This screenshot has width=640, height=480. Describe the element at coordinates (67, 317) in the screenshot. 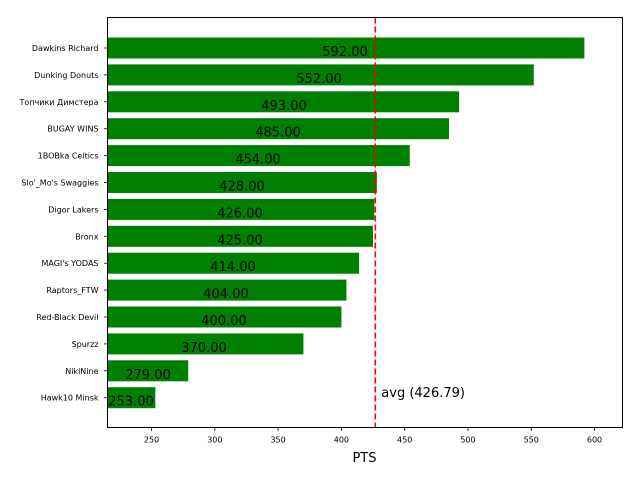

I see `y-axis-category-label: Red-Black Devil` at that location.